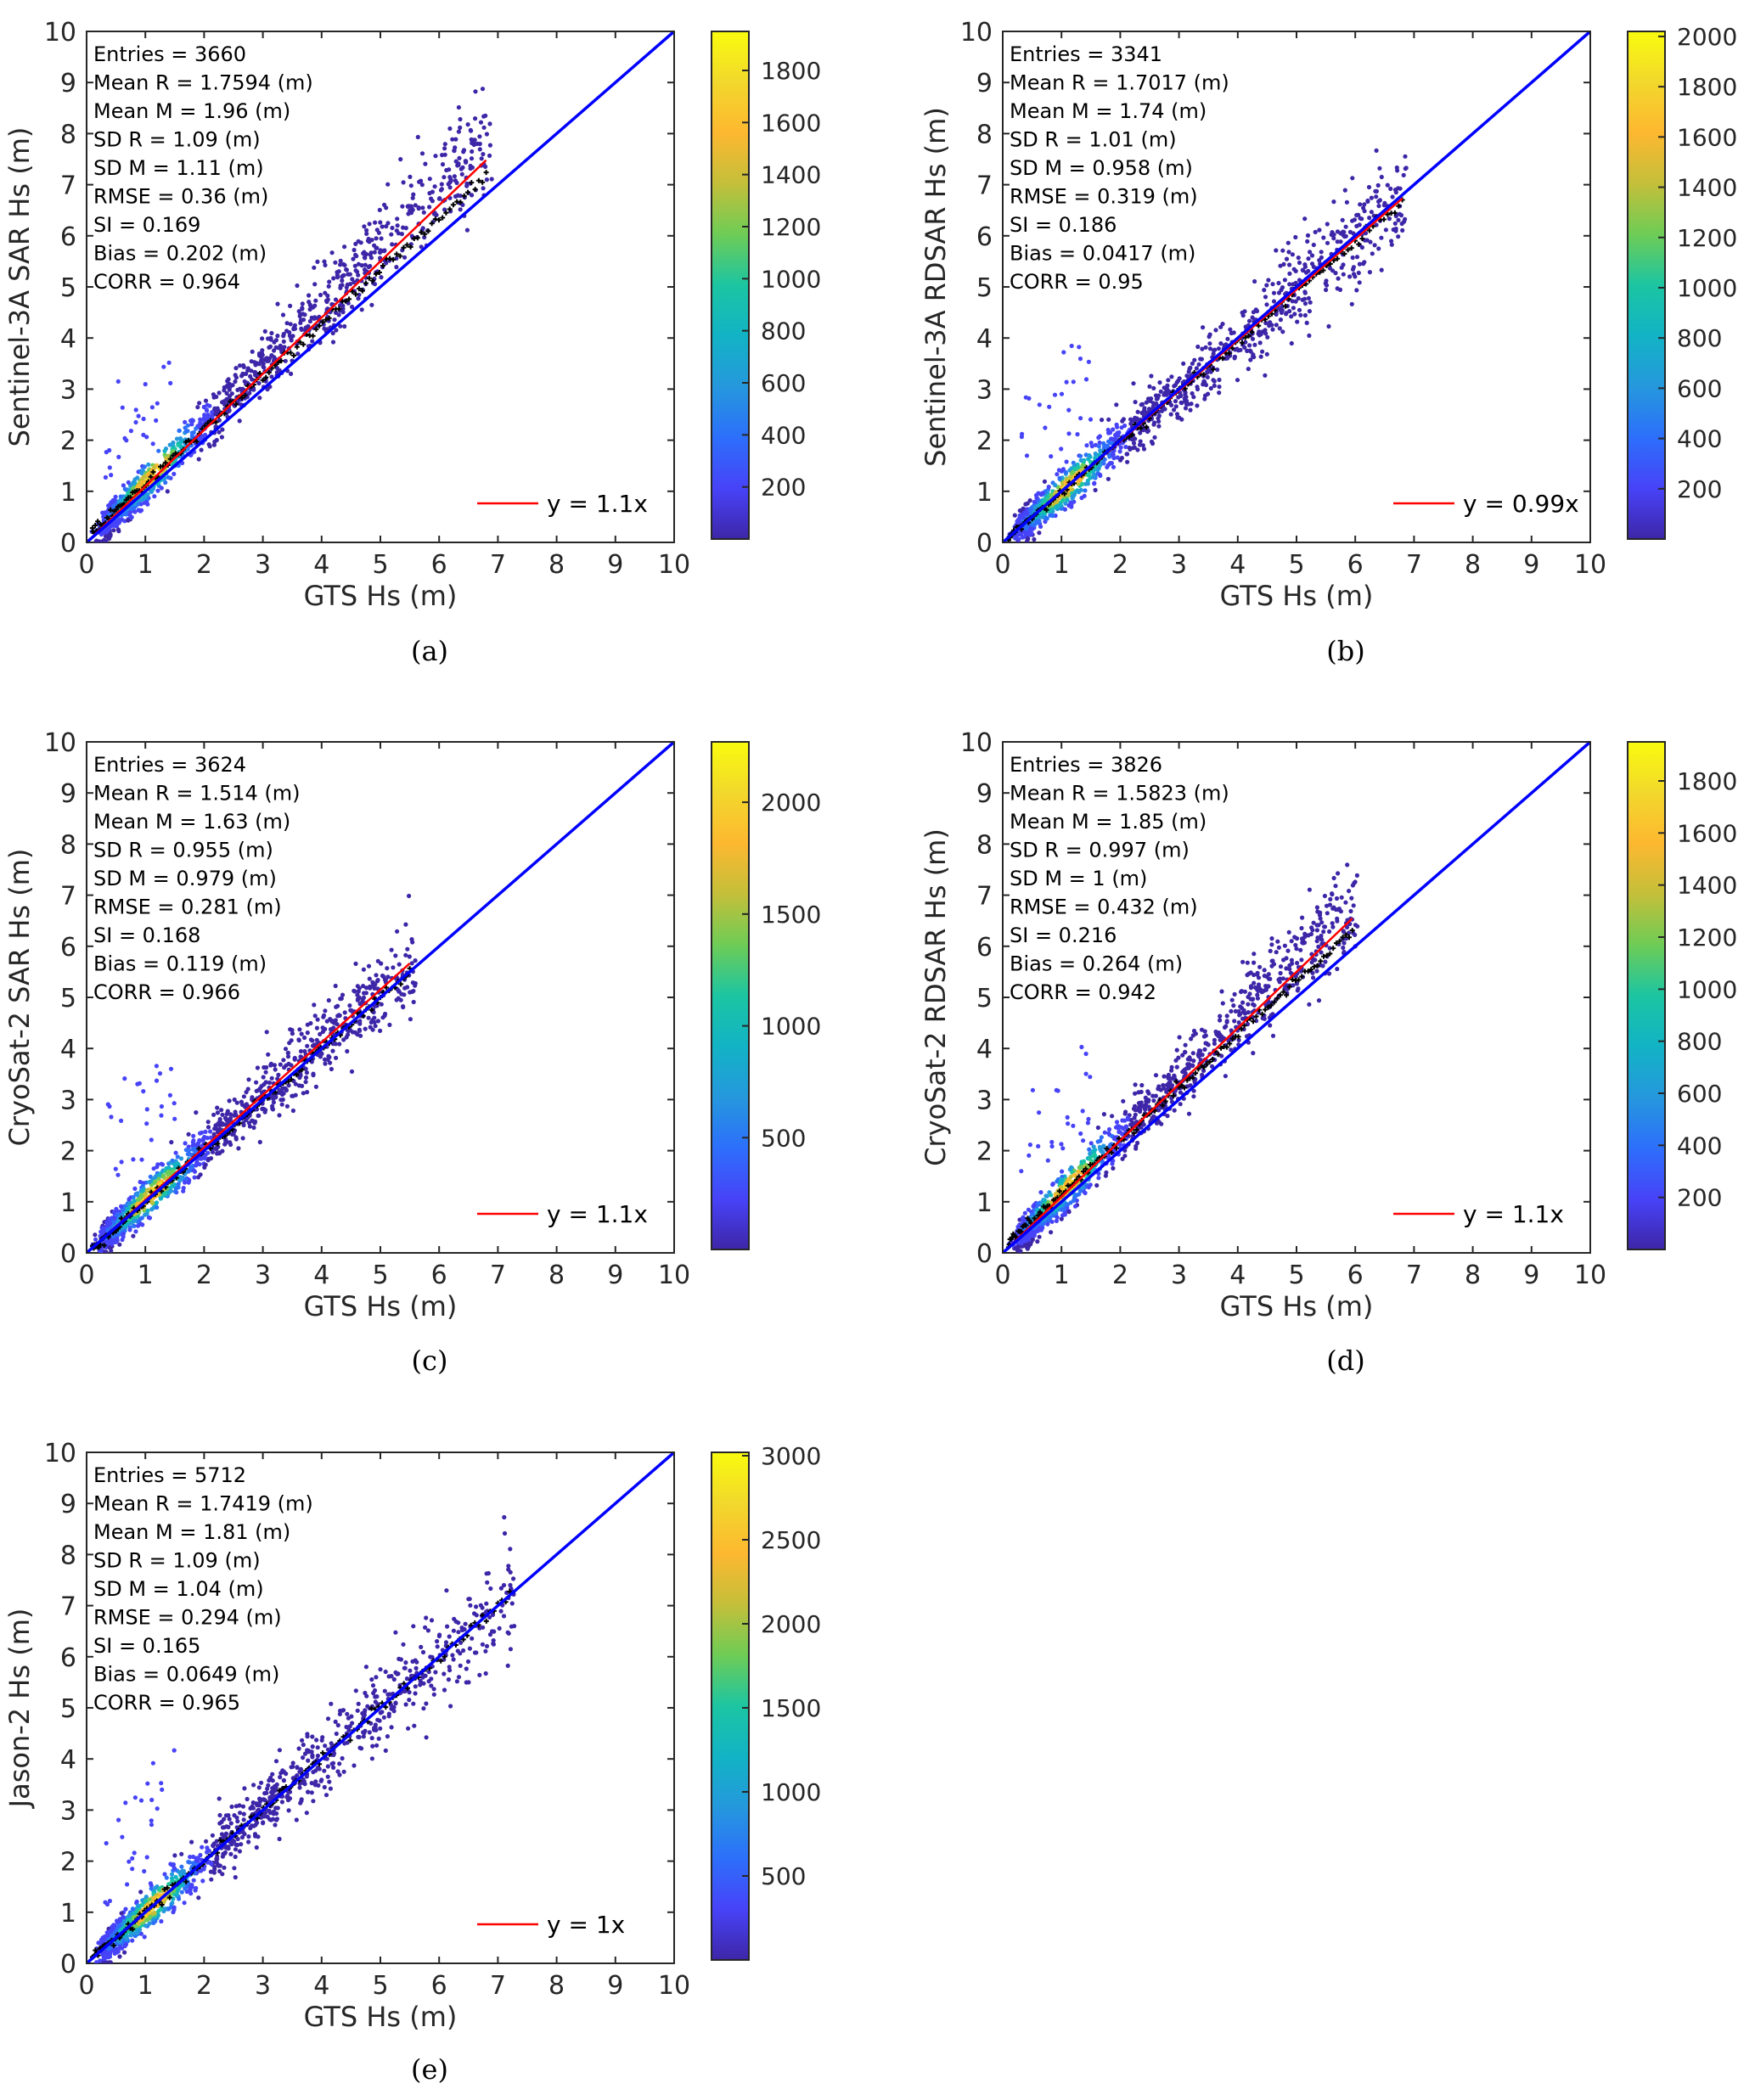 This screenshot has width=1755, height=2100. I want to click on x-tick-label: 9, so click(1531, 565).